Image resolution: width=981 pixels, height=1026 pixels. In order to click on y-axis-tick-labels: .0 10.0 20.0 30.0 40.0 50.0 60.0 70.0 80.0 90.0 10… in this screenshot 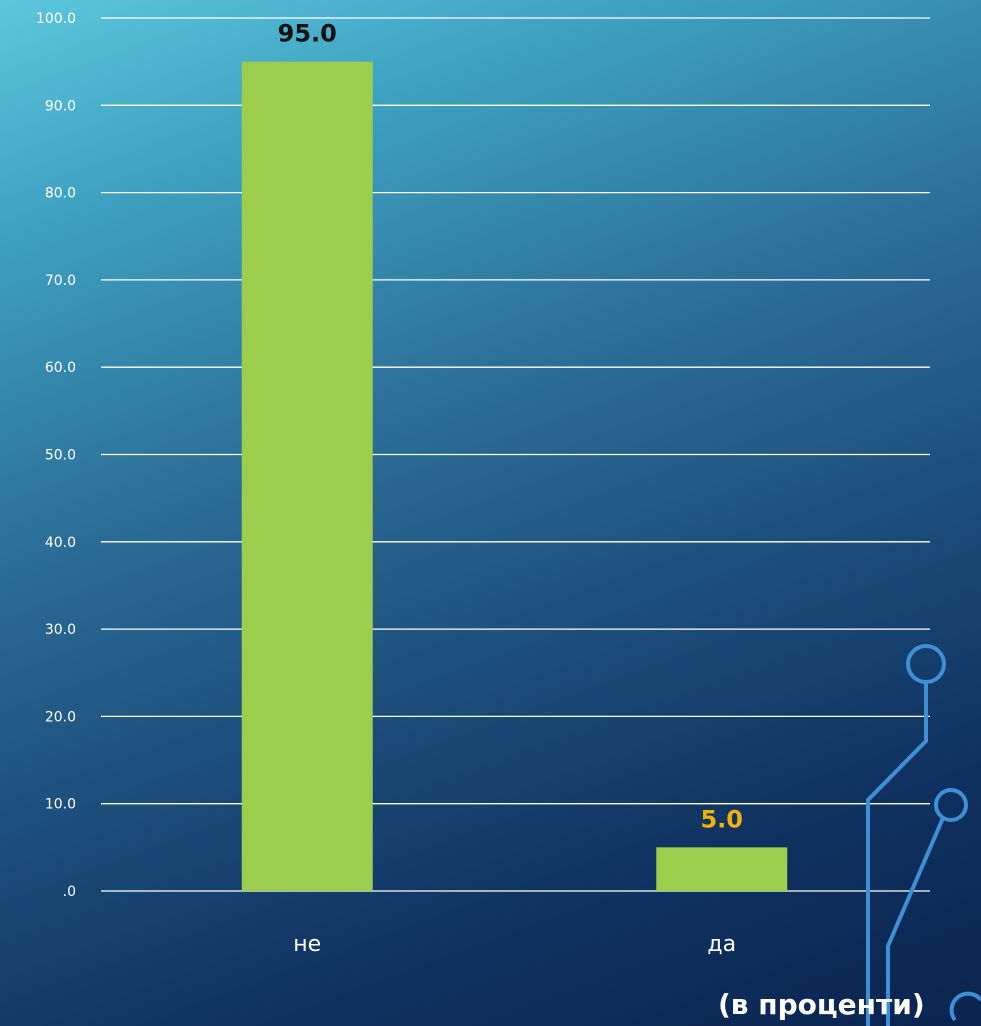, I will do `click(56, 455)`.